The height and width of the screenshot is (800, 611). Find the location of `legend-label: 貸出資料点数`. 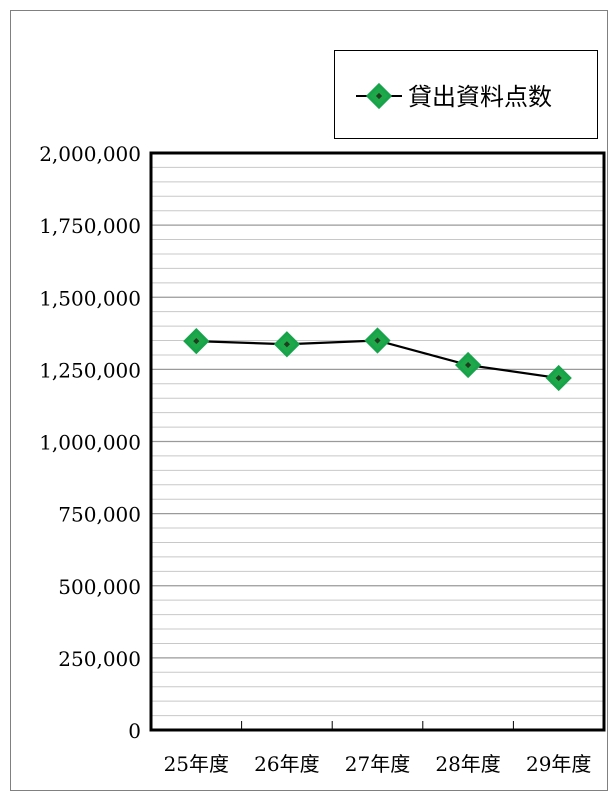

legend-label: 貸出資料点数 is located at coordinates (480, 97).